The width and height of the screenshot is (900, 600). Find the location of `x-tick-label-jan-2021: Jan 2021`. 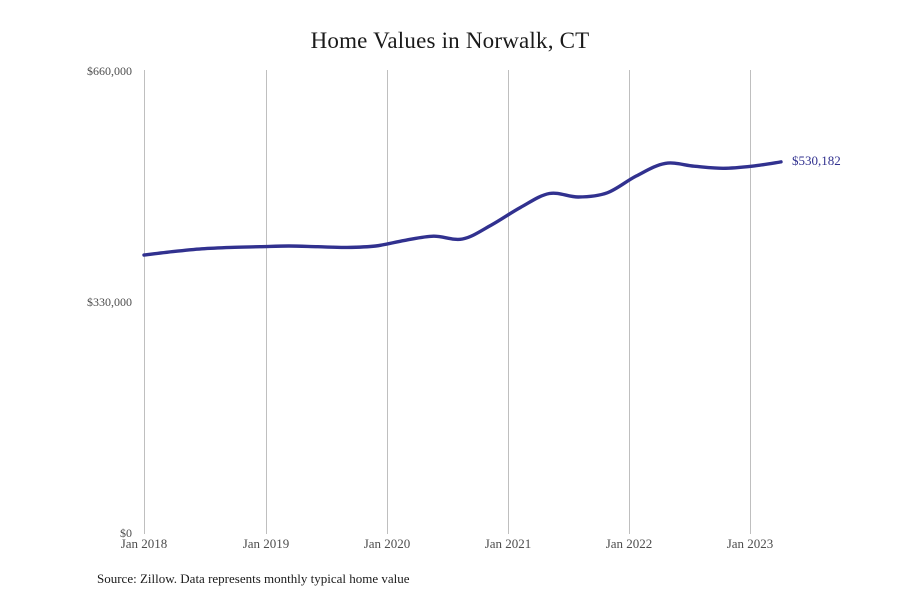

x-tick-label-jan-2021: Jan 2021 is located at coordinates (508, 543).